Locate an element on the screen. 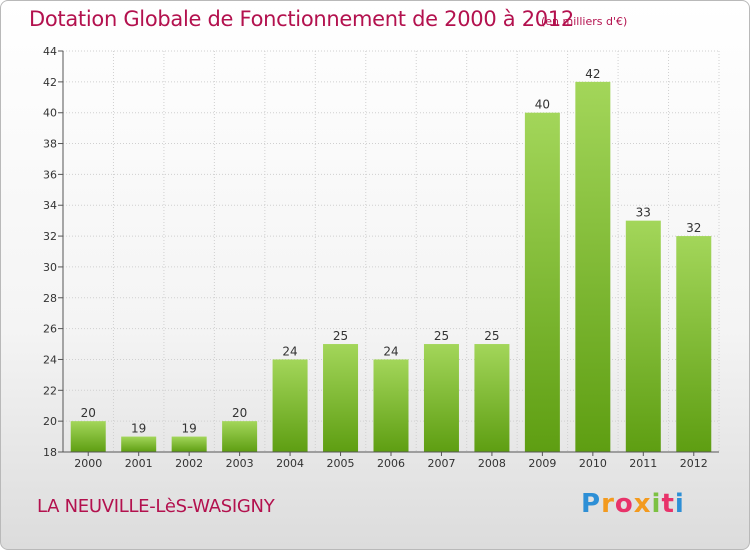  data-label: 32 is located at coordinates (693, 228).